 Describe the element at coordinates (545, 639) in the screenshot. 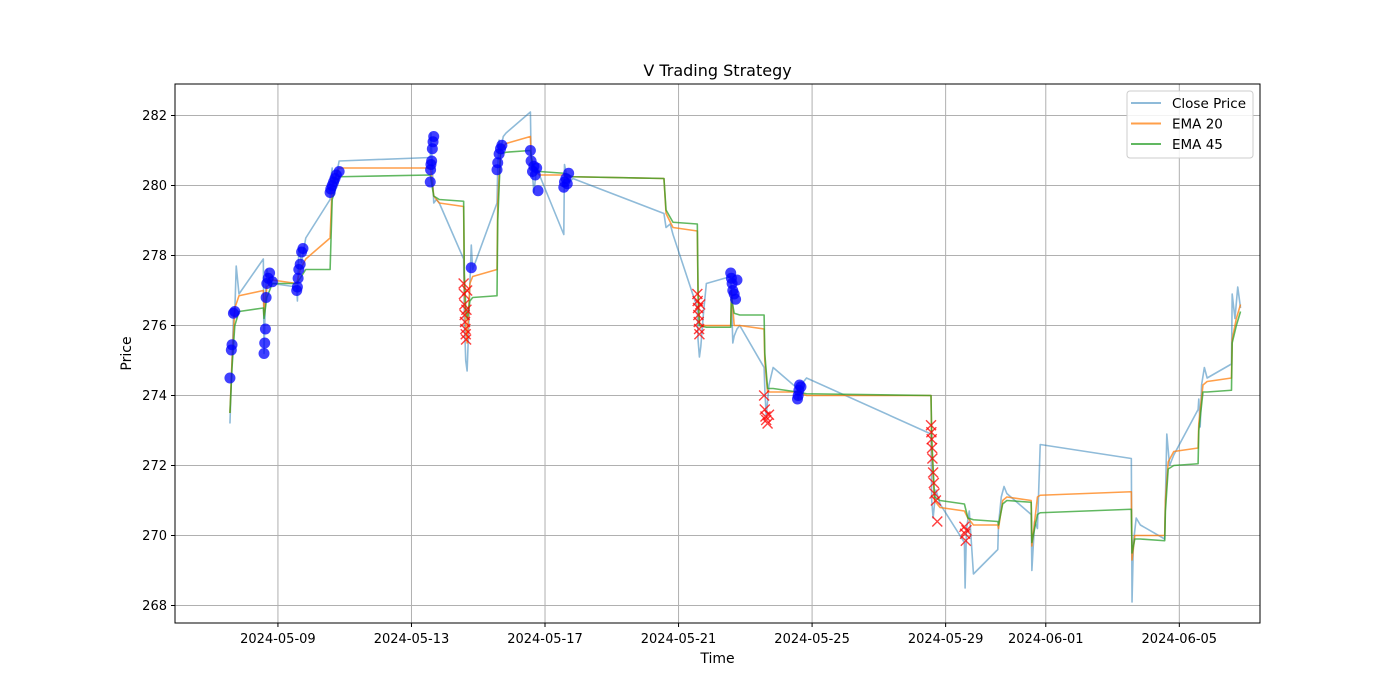

I see `x-tick-label: 2024-05-17` at that location.